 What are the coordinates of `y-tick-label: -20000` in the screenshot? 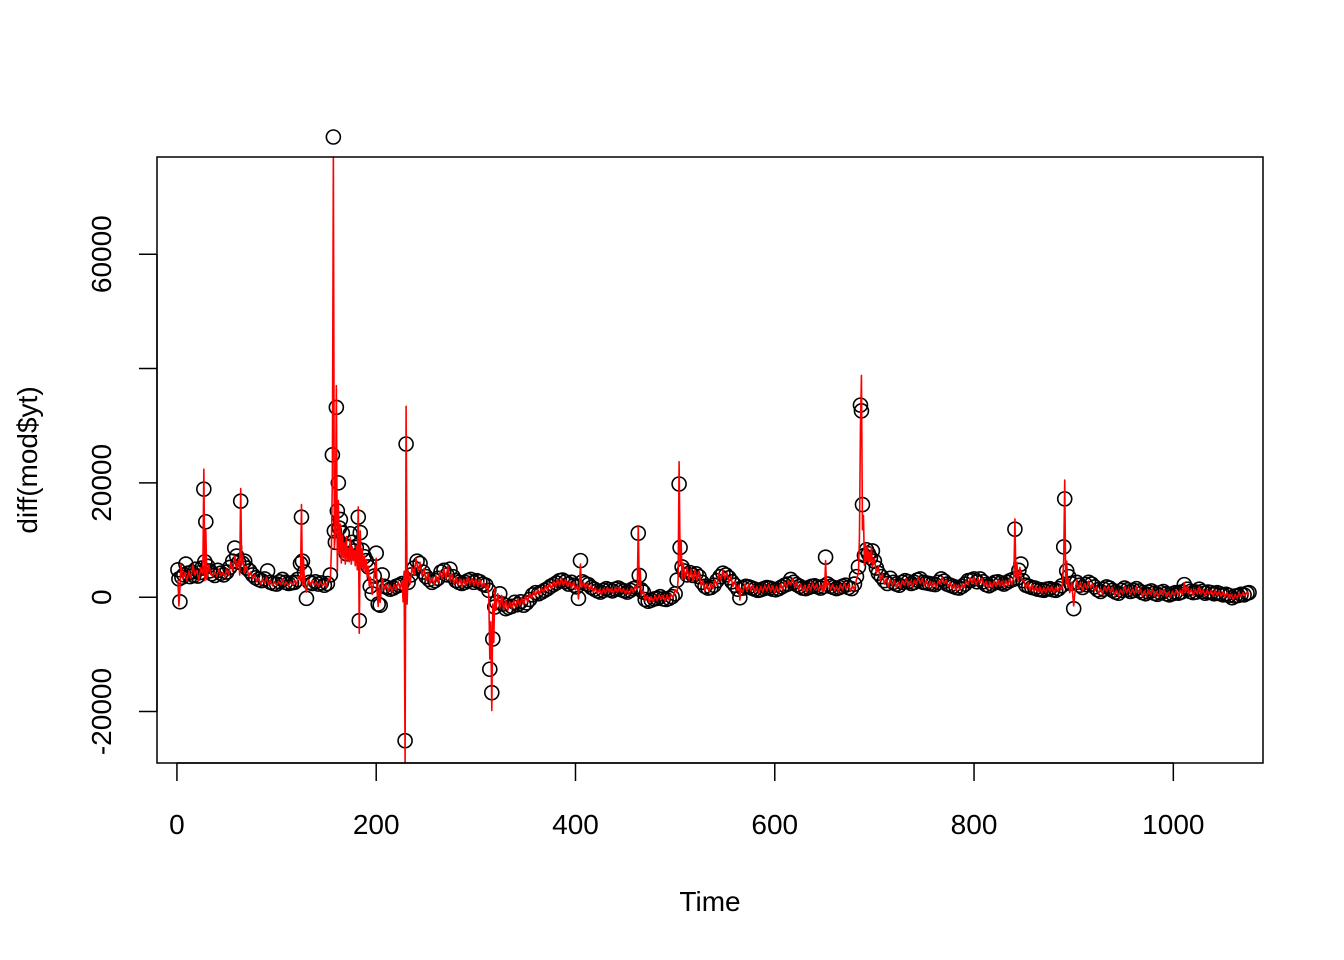 It's located at (101, 711).